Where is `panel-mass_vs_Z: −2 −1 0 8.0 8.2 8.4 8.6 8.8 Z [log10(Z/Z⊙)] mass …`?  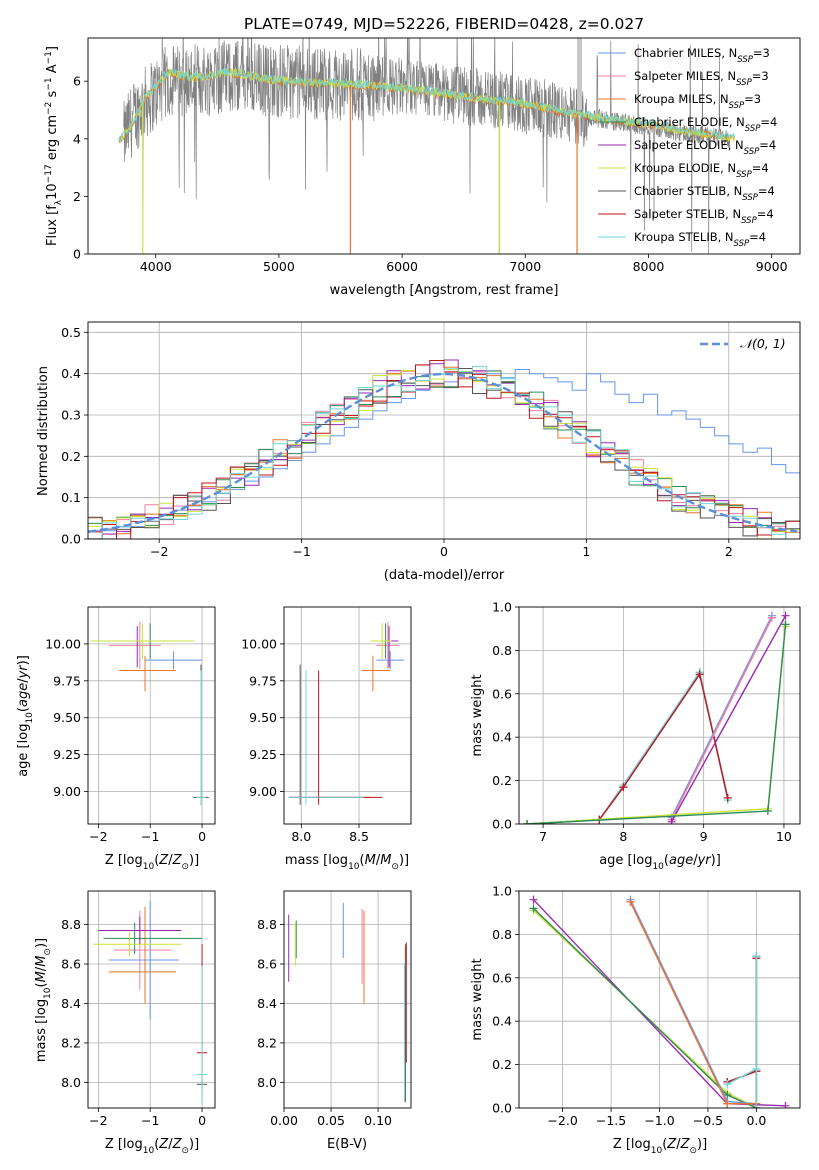
panel-mass_vs_Z: −2 −1 0 8.0 8.2 8.4 8.6 8.8 Z [log10(Z/Z⊙)] mass … is located at coordinates (125, 1023).